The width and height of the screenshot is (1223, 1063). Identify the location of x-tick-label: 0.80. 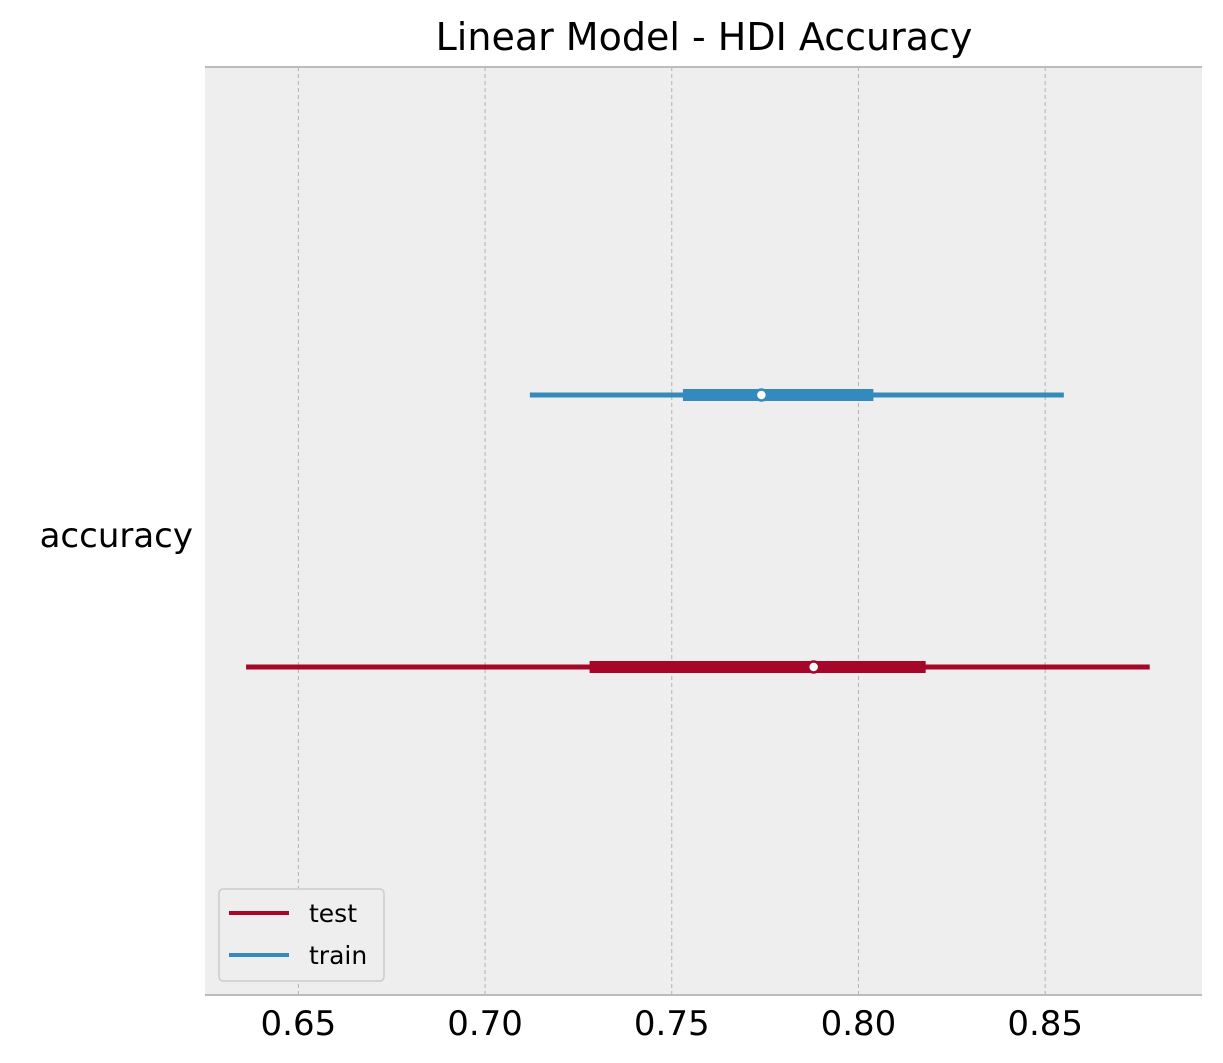
(859, 1024).